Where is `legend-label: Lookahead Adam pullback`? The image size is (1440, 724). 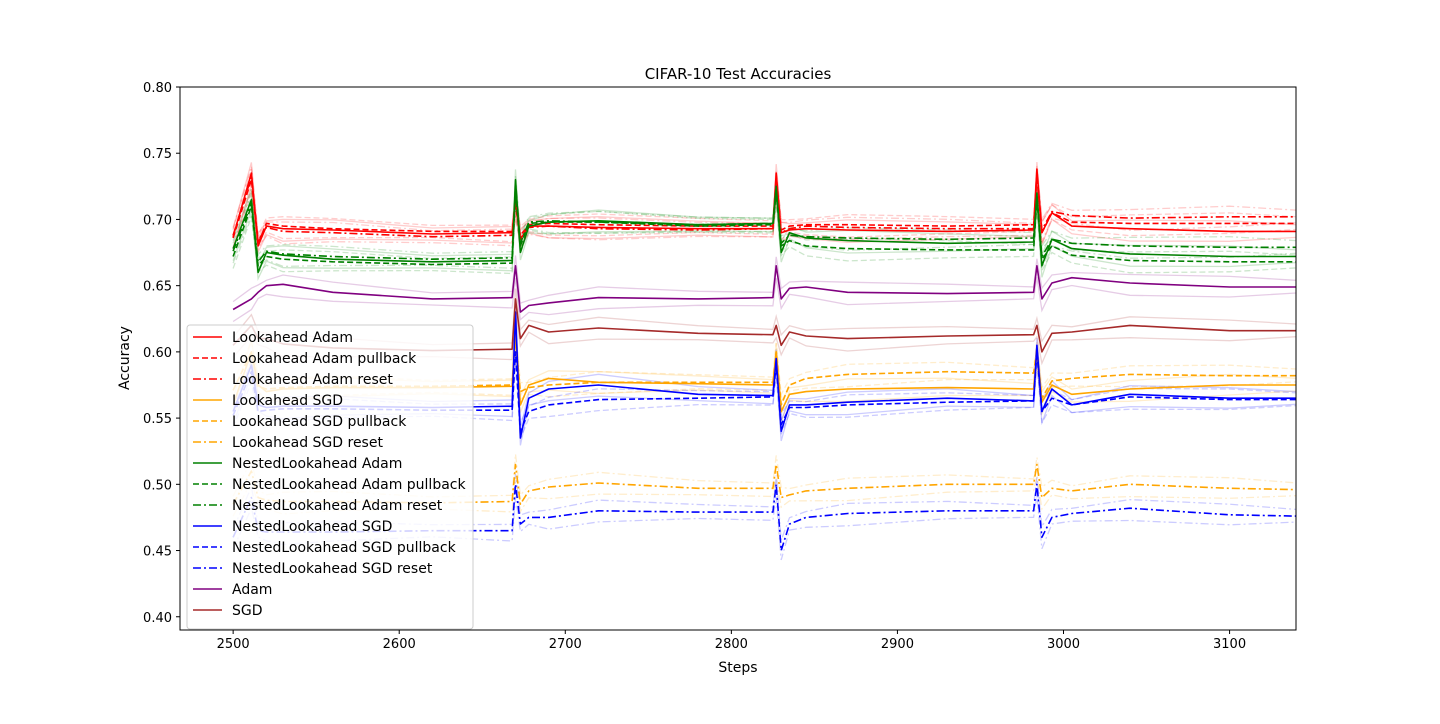 legend-label: Lookahead Adam pullback is located at coordinates (324, 359).